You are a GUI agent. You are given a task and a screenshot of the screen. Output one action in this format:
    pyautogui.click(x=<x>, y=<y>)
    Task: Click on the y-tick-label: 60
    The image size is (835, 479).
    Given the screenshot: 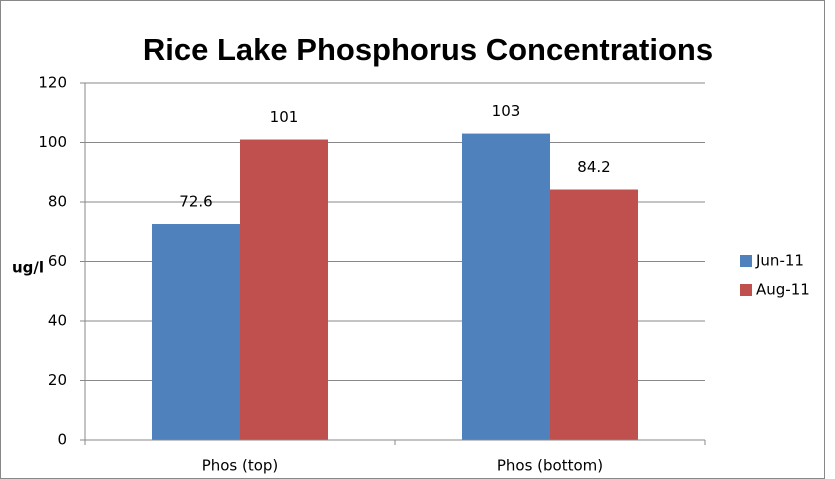 What is the action you would take?
    pyautogui.click(x=57, y=261)
    